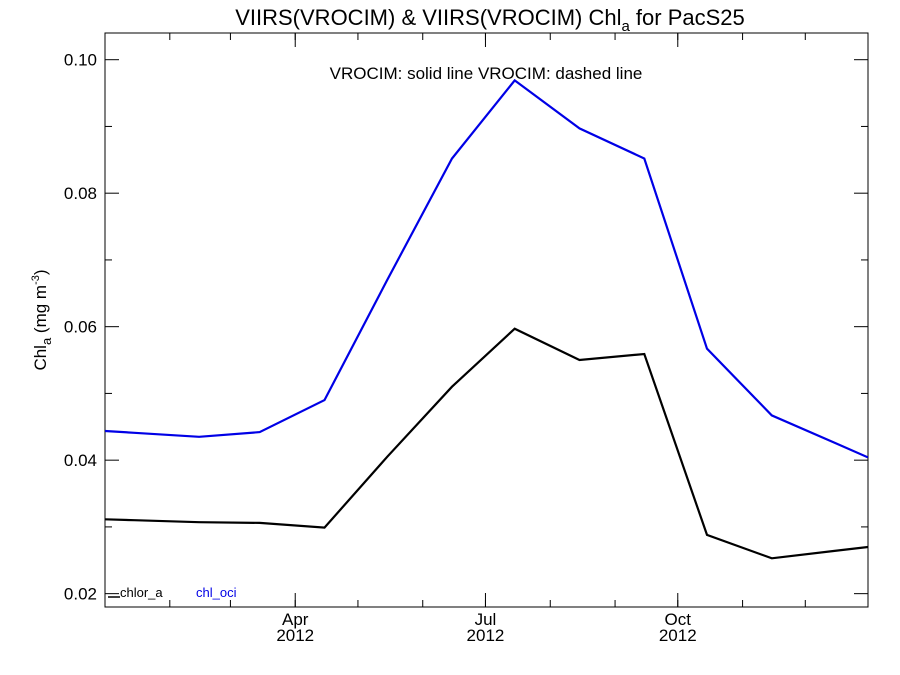 Image resolution: width=900 pixels, height=675 pixels. What do you see at coordinates (678, 619) in the screenshot?
I see `x-tick-label-month: Oct` at bounding box center [678, 619].